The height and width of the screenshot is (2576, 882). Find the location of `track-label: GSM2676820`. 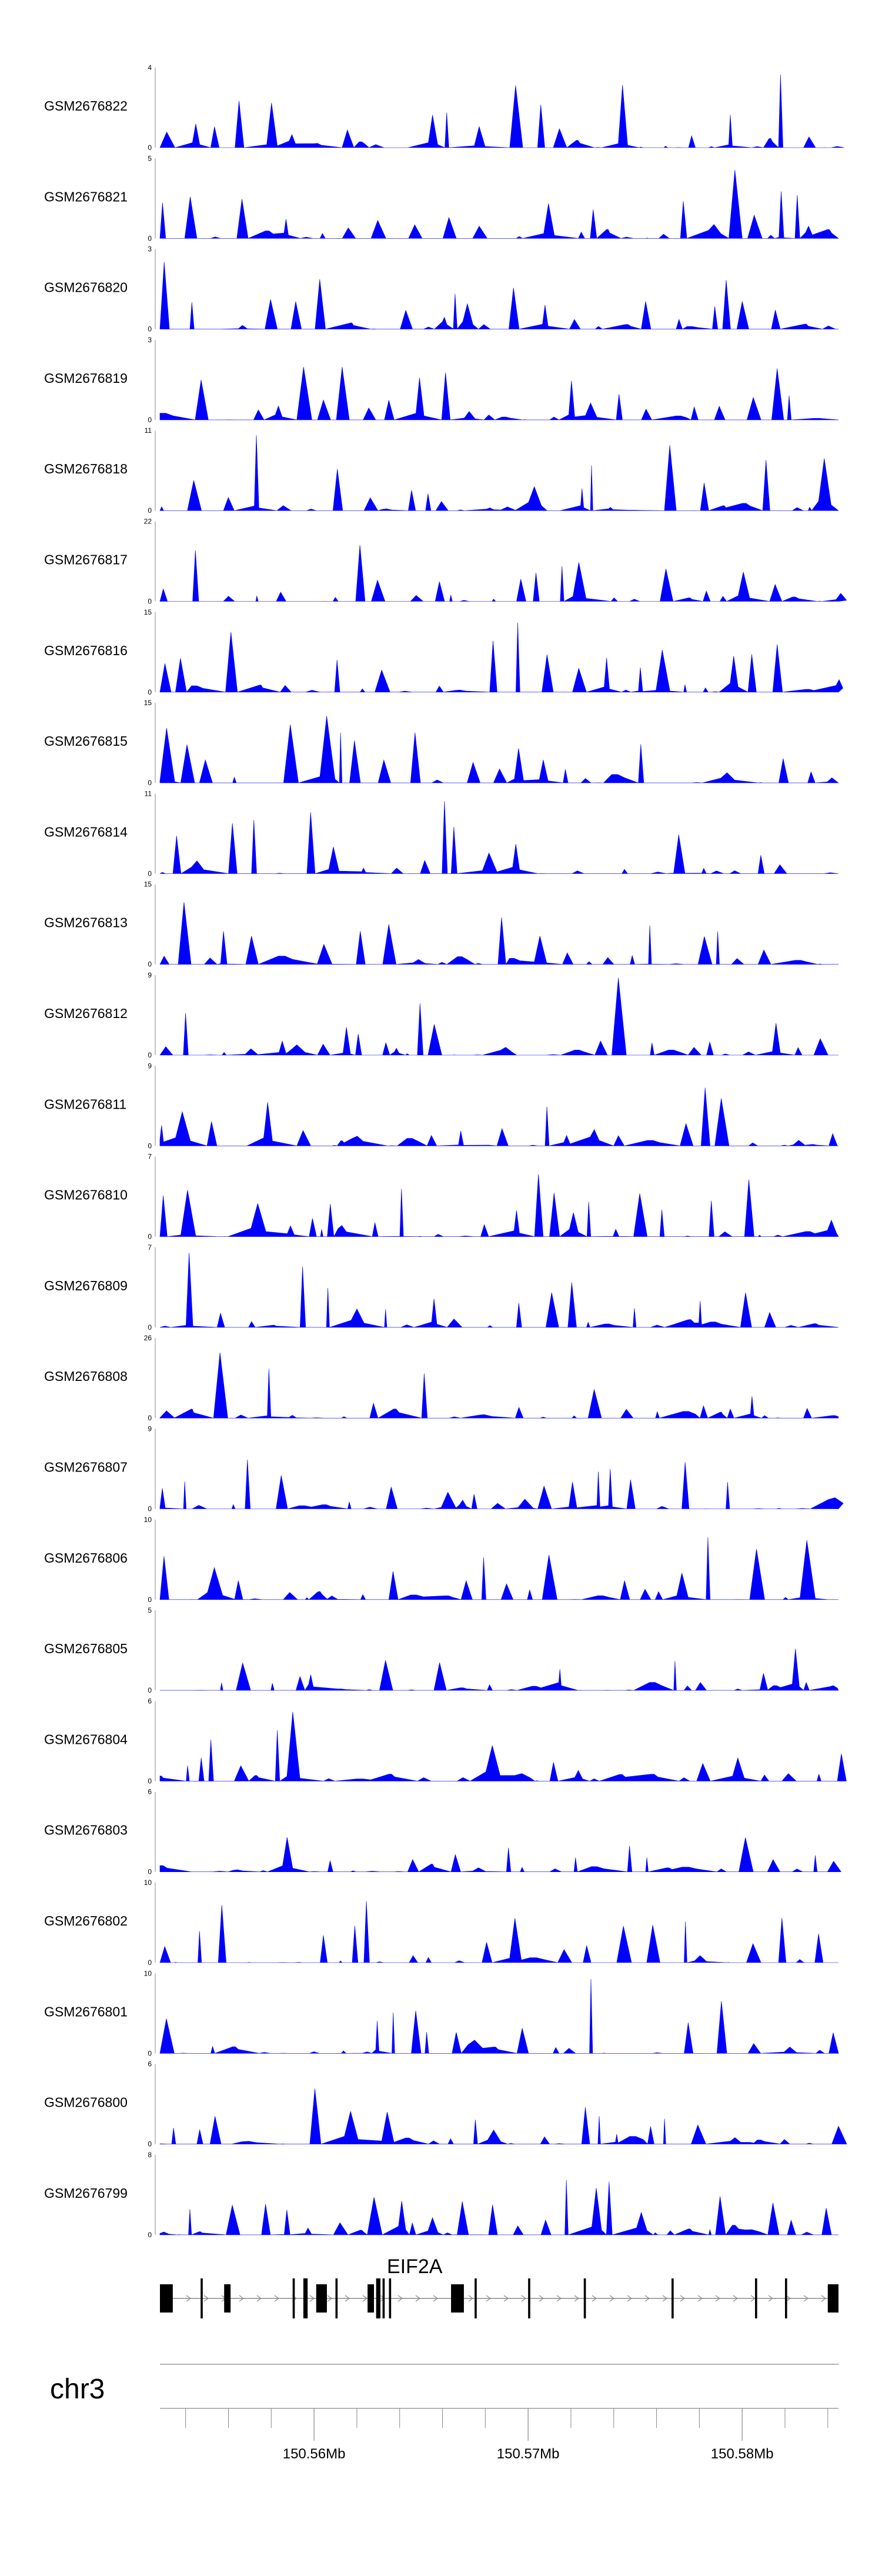

track-label: GSM2676820 is located at coordinates (86, 287).